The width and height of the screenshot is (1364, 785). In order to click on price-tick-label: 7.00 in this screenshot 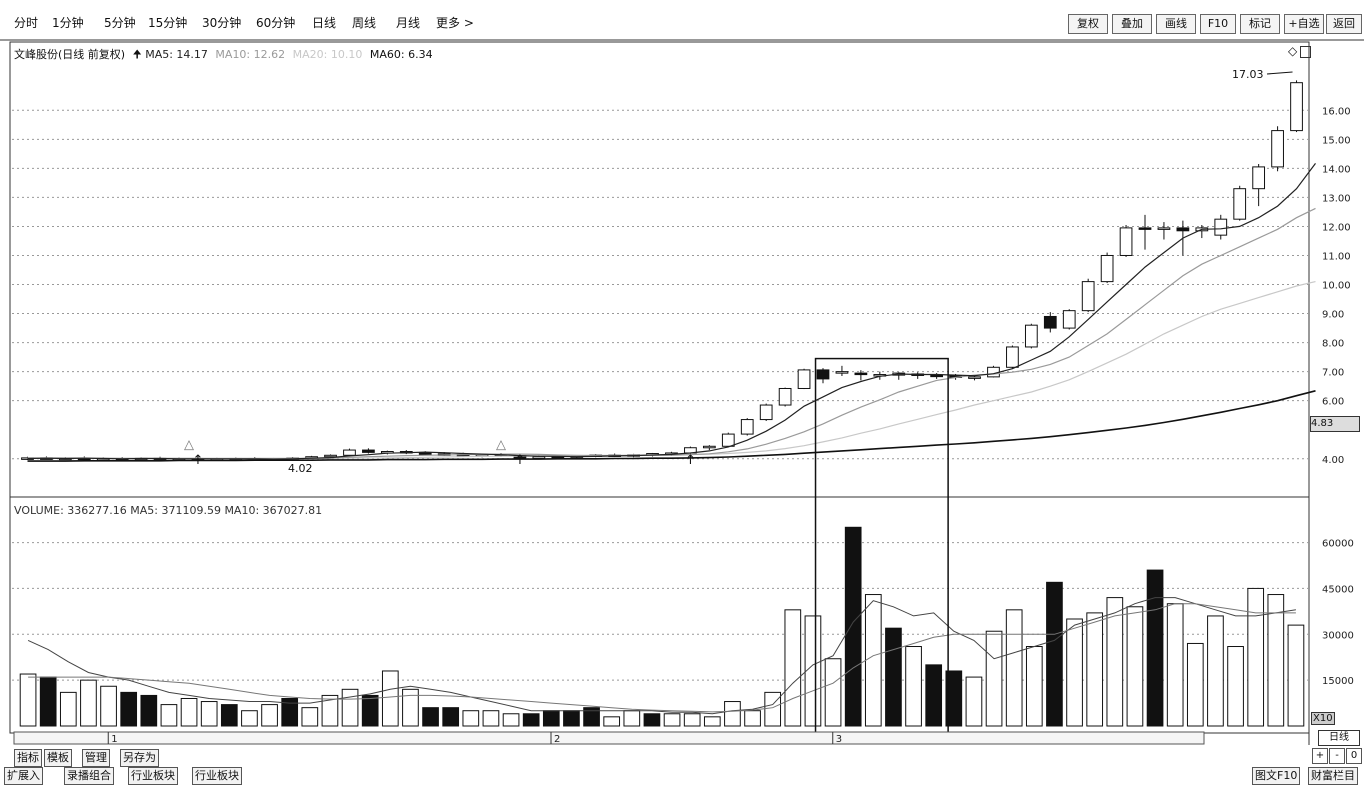, I will do `click(1333, 373)`.